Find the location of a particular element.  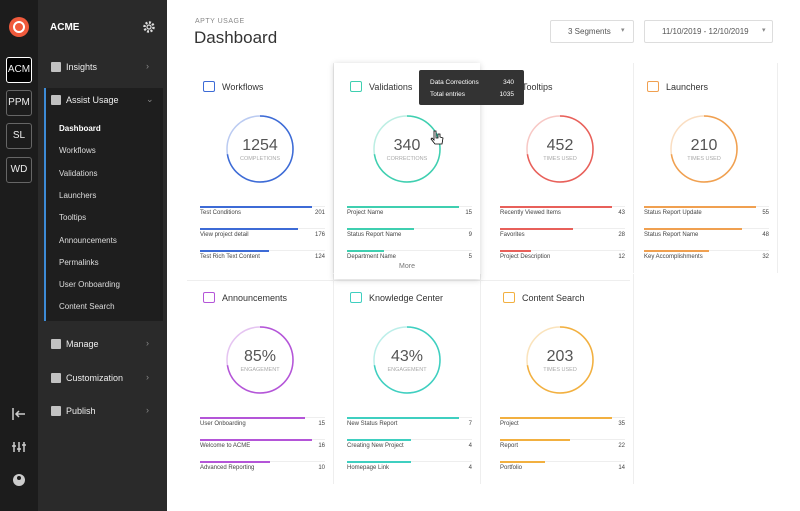

metric-label: TIMES USED is located at coordinates (560, 159).